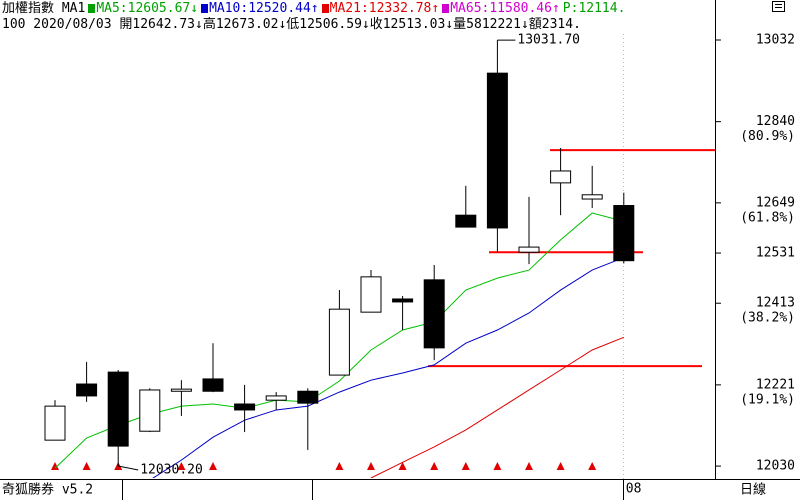  What do you see at coordinates (775, 121) in the screenshot?
I see `y-tick-label: 12840` at bounding box center [775, 121].